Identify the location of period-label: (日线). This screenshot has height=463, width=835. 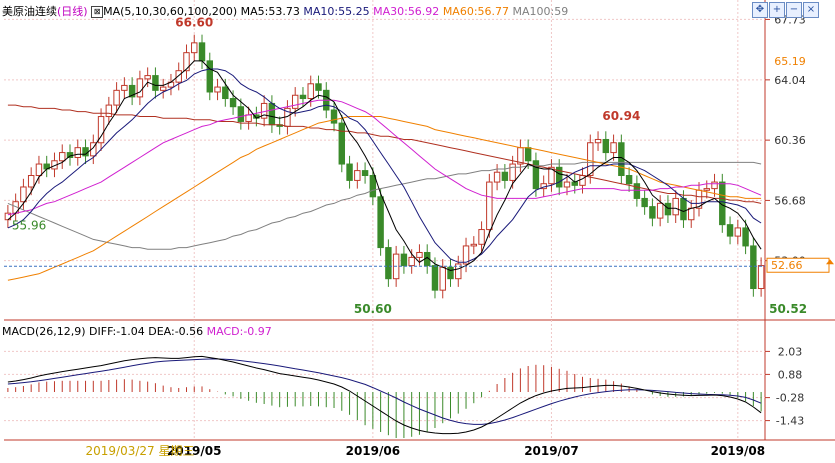
(72, 11).